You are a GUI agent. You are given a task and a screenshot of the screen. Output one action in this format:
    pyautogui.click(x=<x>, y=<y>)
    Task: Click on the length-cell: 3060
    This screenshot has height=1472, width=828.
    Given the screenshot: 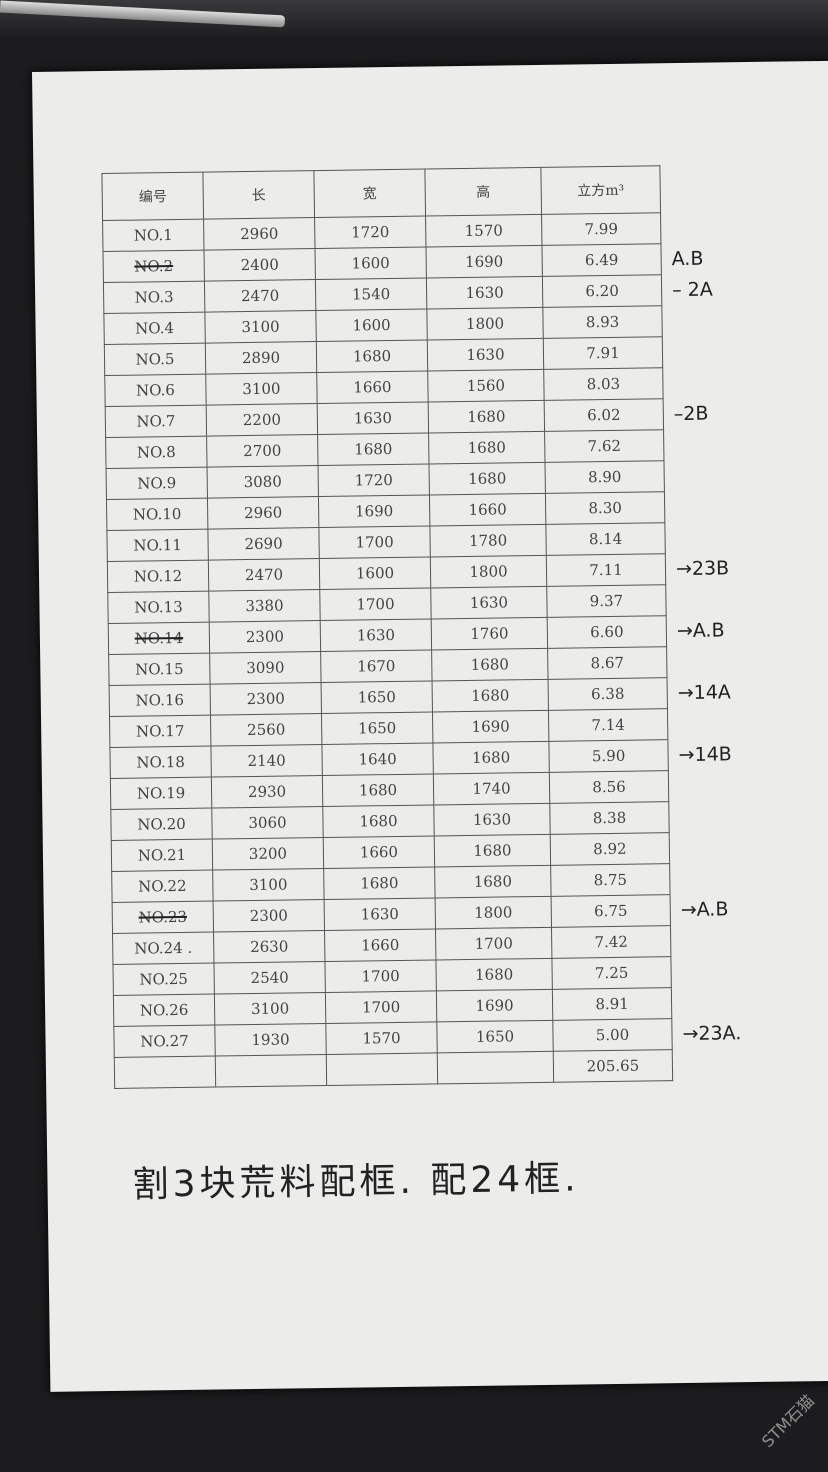 What is the action you would take?
    pyautogui.click(x=267, y=823)
    